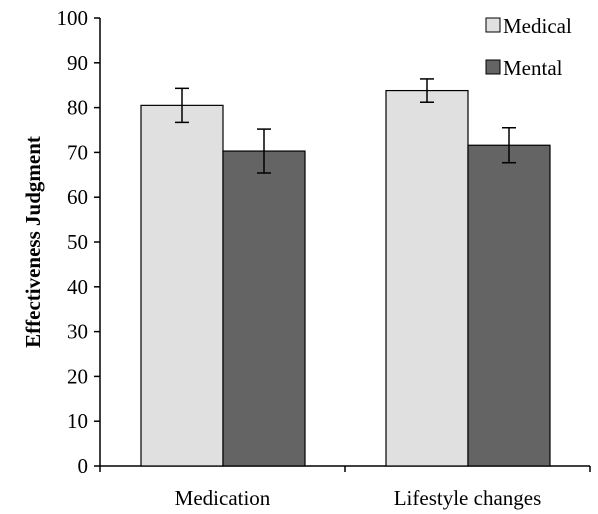 This screenshot has height=514, width=598. Describe the element at coordinates (345, 126) in the screenshot. I see `error-bars` at that location.